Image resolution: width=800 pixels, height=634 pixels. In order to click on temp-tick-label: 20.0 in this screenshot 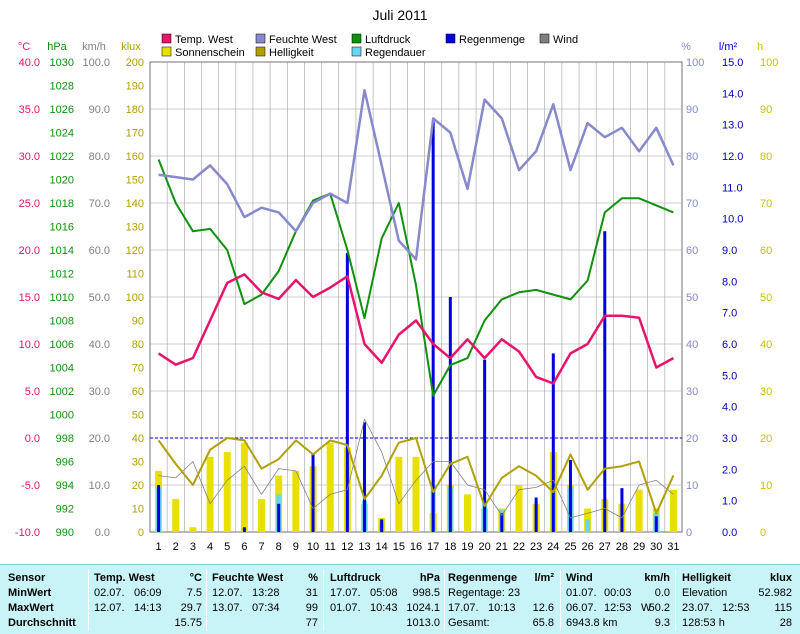, I will do `click(29, 251)`.